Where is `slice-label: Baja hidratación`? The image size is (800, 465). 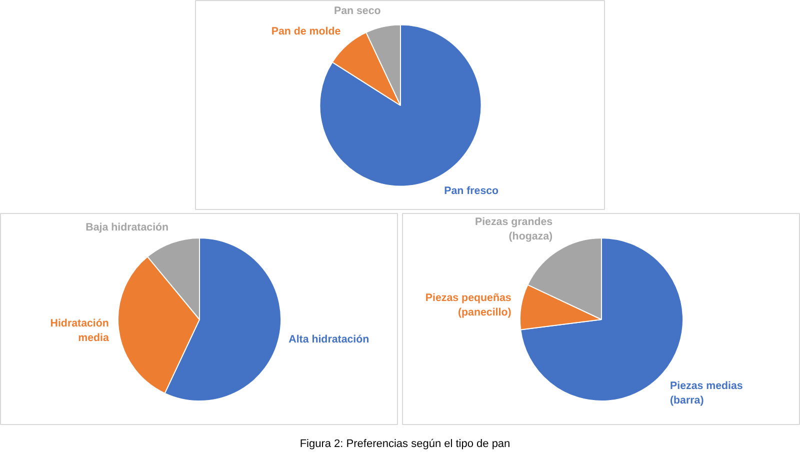 slice-label: Baja hidratación is located at coordinates (127, 228).